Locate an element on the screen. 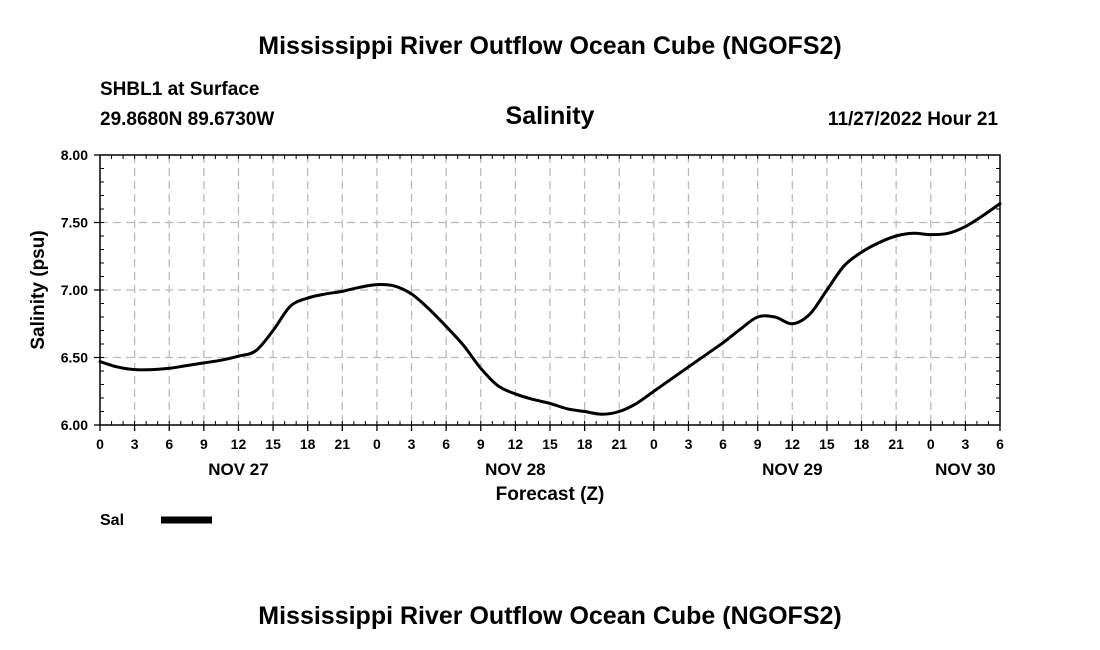 This screenshot has height=650, width=1100. station-coordinates: 29.8680N 89.6730W is located at coordinates (187, 119).